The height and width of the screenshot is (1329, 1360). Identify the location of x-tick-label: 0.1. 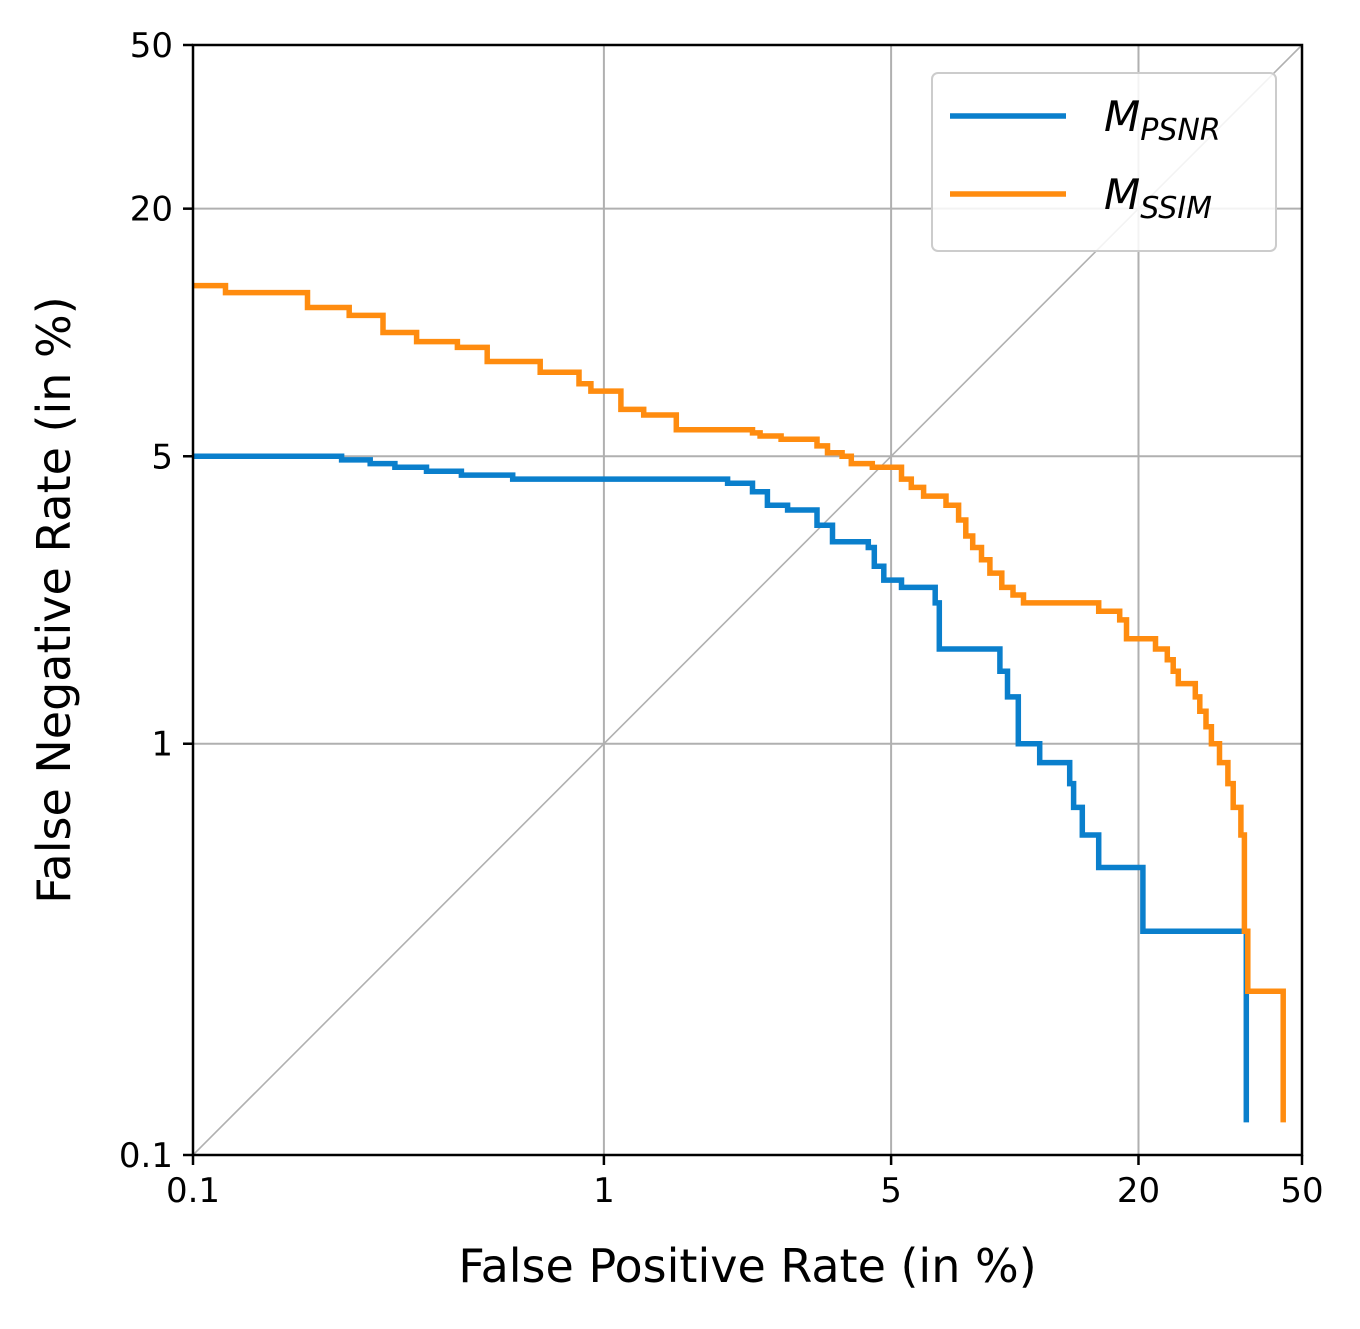
(193, 1191).